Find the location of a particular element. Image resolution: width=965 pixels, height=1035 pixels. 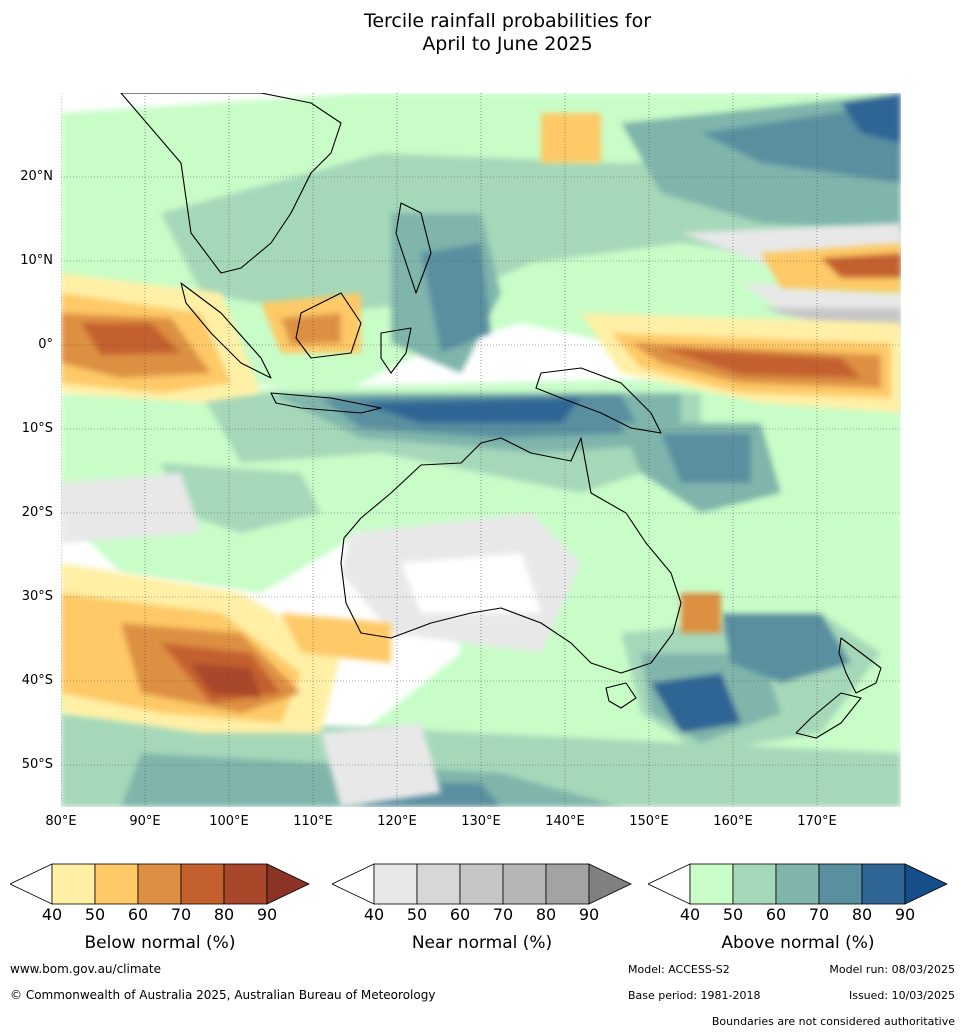

legend-below-normal: 40 50 60 70 80 90 Below normal (%) is located at coordinates (160, 912).